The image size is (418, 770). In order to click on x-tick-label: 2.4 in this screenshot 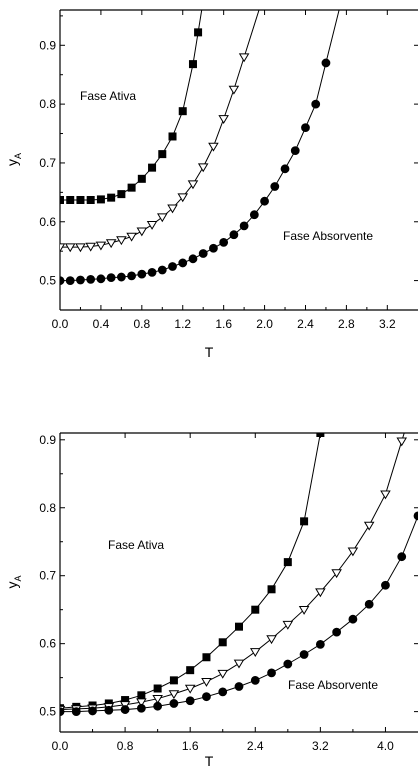, I will do `click(305, 324)`.